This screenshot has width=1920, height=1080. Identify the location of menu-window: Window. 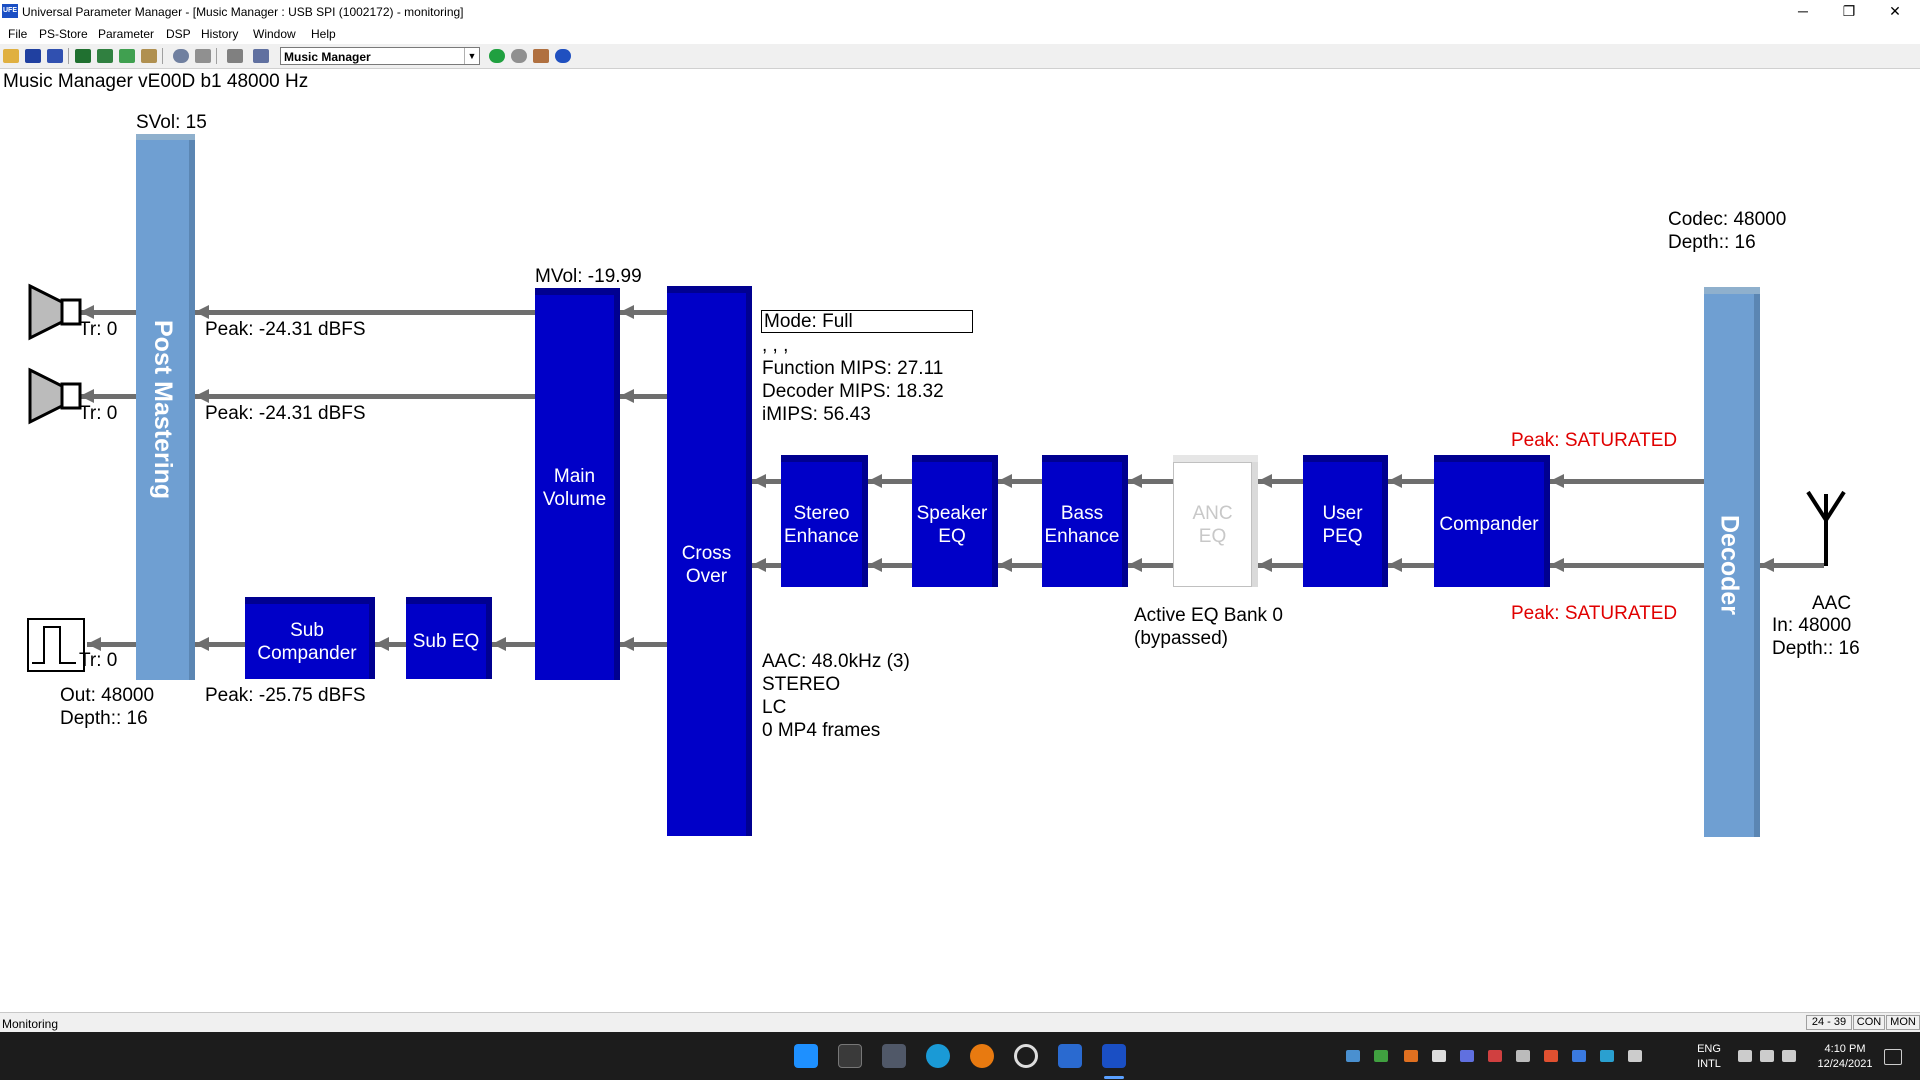
(274, 34).